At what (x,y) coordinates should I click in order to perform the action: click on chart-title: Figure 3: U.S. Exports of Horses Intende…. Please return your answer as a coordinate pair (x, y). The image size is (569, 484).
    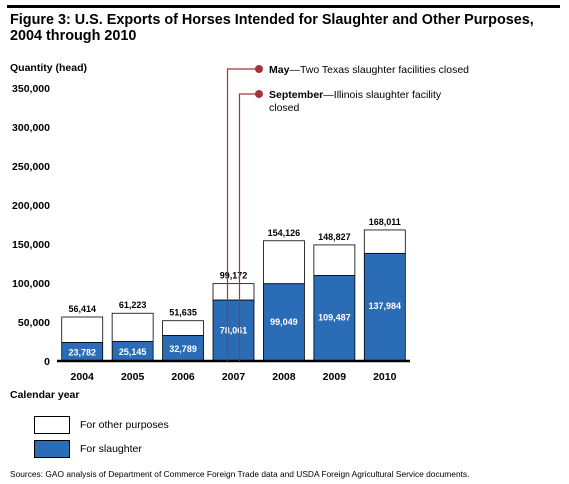
    Looking at the image, I should click on (272, 28).